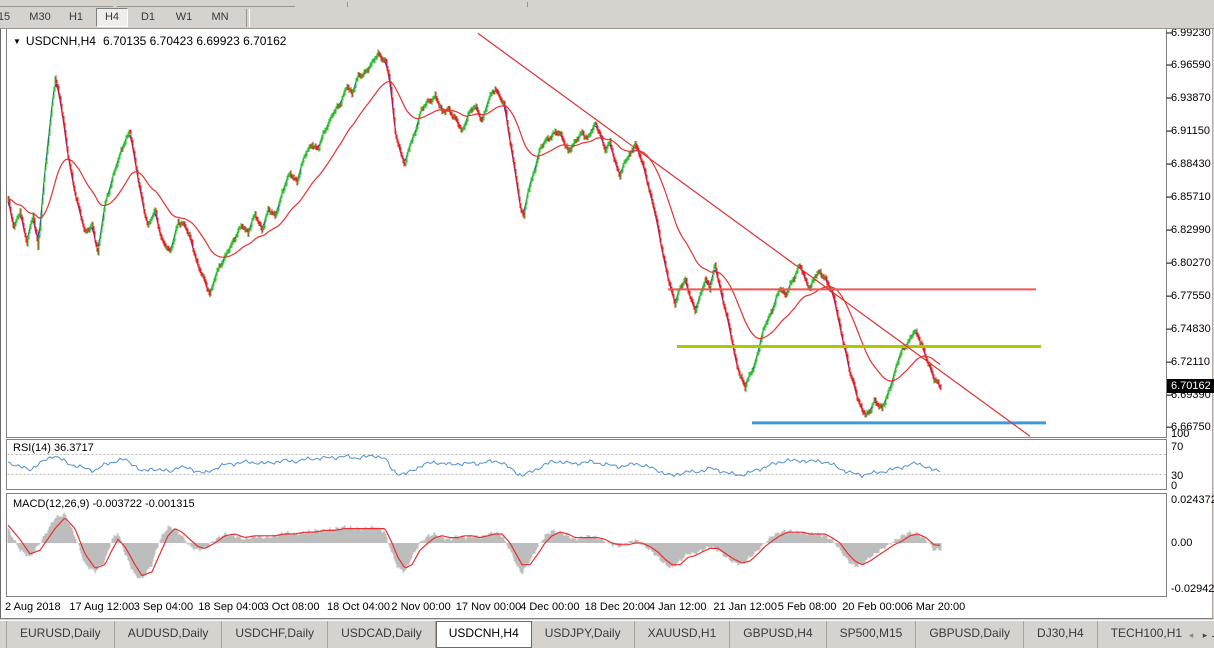 The height and width of the screenshot is (648, 1214). Describe the element at coordinates (104, 504) in the screenshot. I see `macd-indicator-label: MACD(12,26,9) -0.003722 -0.001315` at that location.